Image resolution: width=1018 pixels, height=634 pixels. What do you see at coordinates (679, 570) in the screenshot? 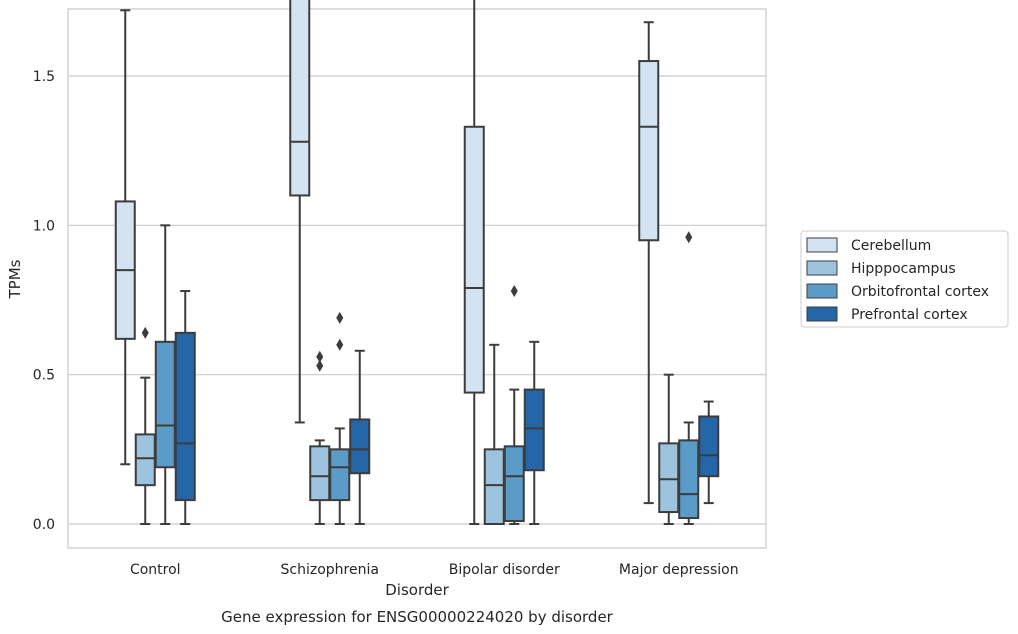
I see `x-tick-label: Major depression` at bounding box center [679, 570].